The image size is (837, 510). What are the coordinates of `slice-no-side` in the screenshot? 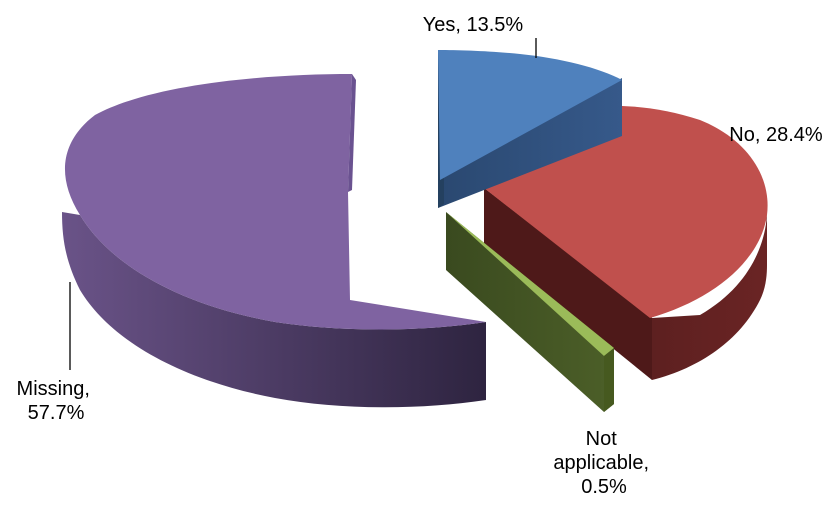 It's located at (625, 284).